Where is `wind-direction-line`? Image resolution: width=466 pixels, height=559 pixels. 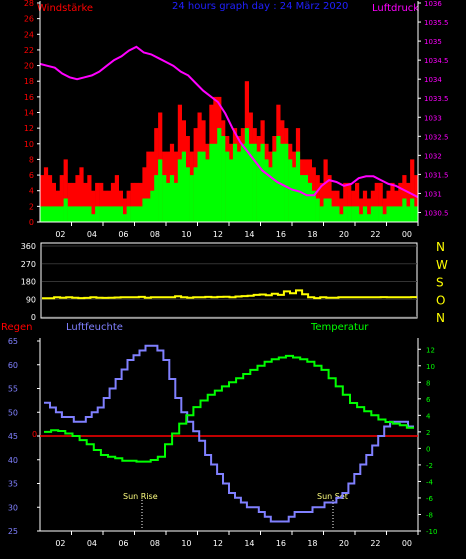
wind-direction-line is located at coordinates (229, 294).